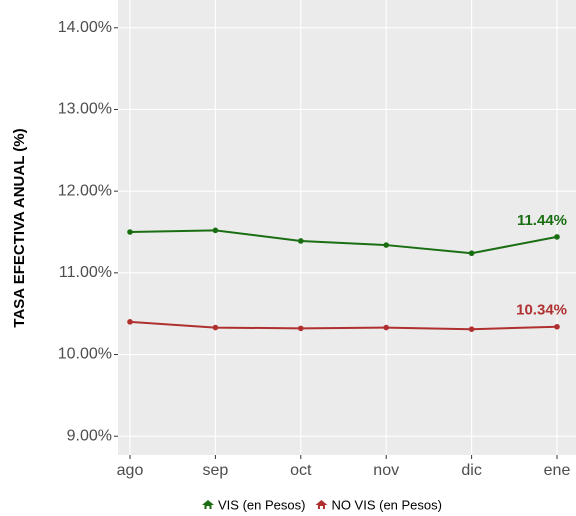 The height and width of the screenshot is (516, 576). I want to click on x-tick-label: oct, so click(301, 470).